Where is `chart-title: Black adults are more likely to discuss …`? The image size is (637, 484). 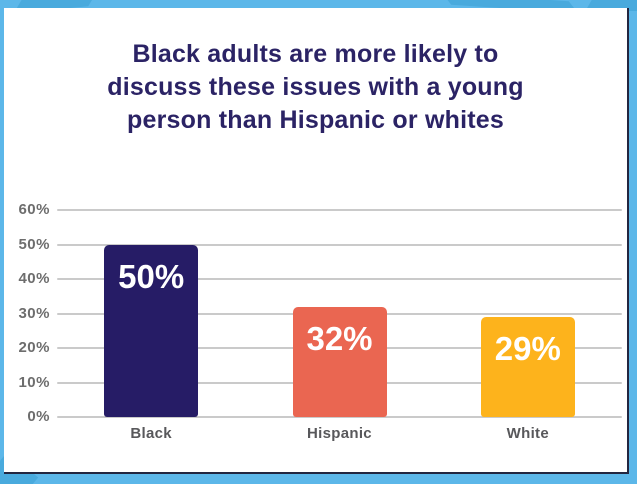 chart-title: Black adults are more likely to discuss … is located at coordinates (315, 87).